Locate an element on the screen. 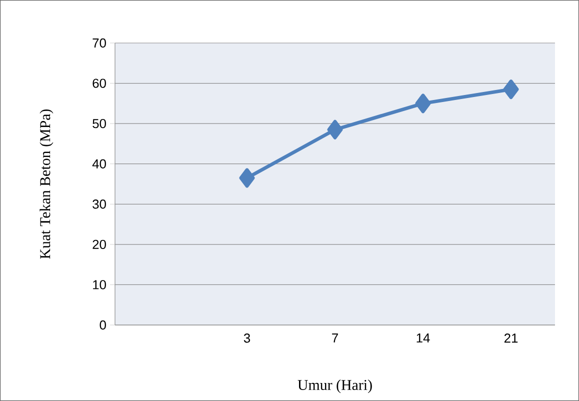 The width and height of the screenshot is (579, 401). x-axis-title: Umur (Hari) is located at coordinates (335, 387).